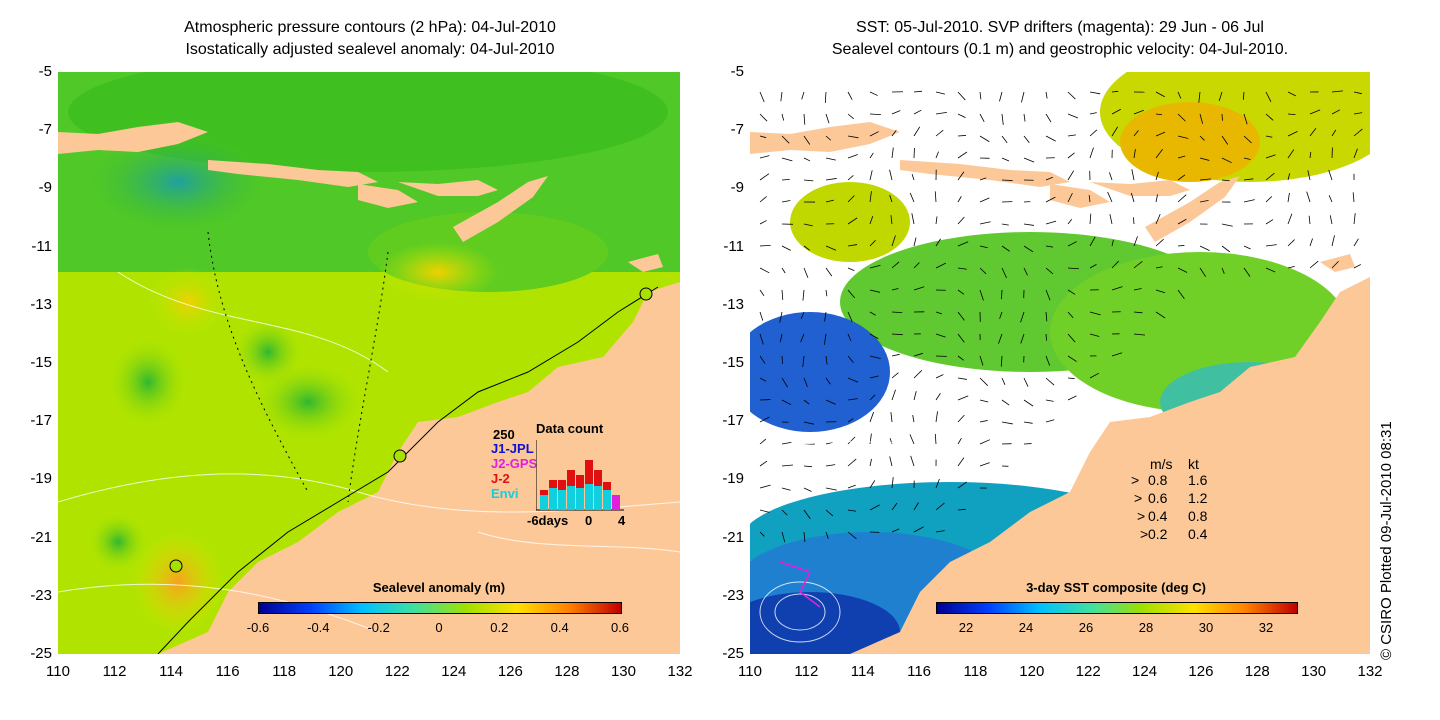 The image size is (1440, 720). What do you see at coordinates (1158, 480) in the screenshot?
I see `velocity-legend-ms: 0.8` at bounding box center [1158, 480].